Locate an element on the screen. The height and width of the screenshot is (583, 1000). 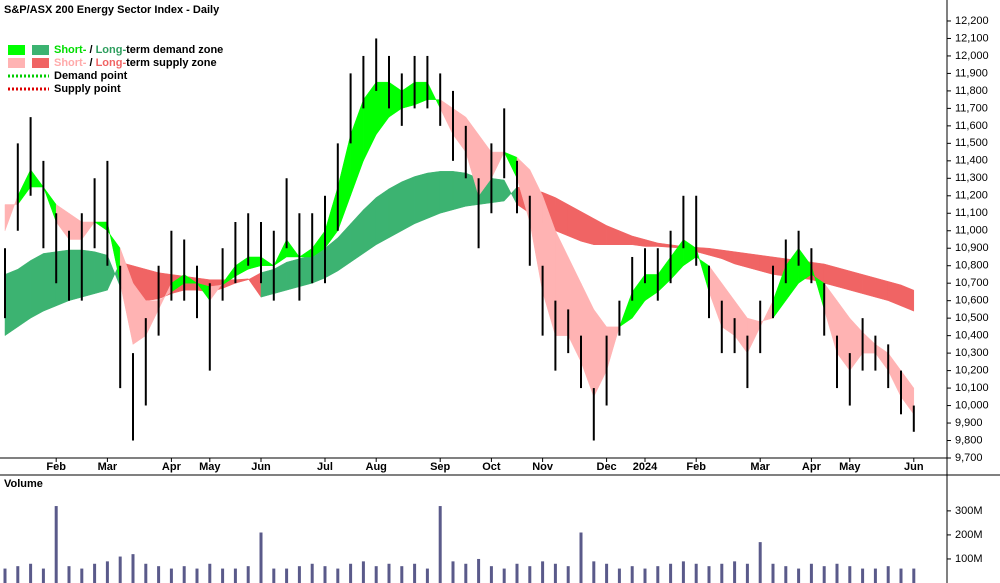
y-tick-label: 10,600 is located at coordinates (972, 301).